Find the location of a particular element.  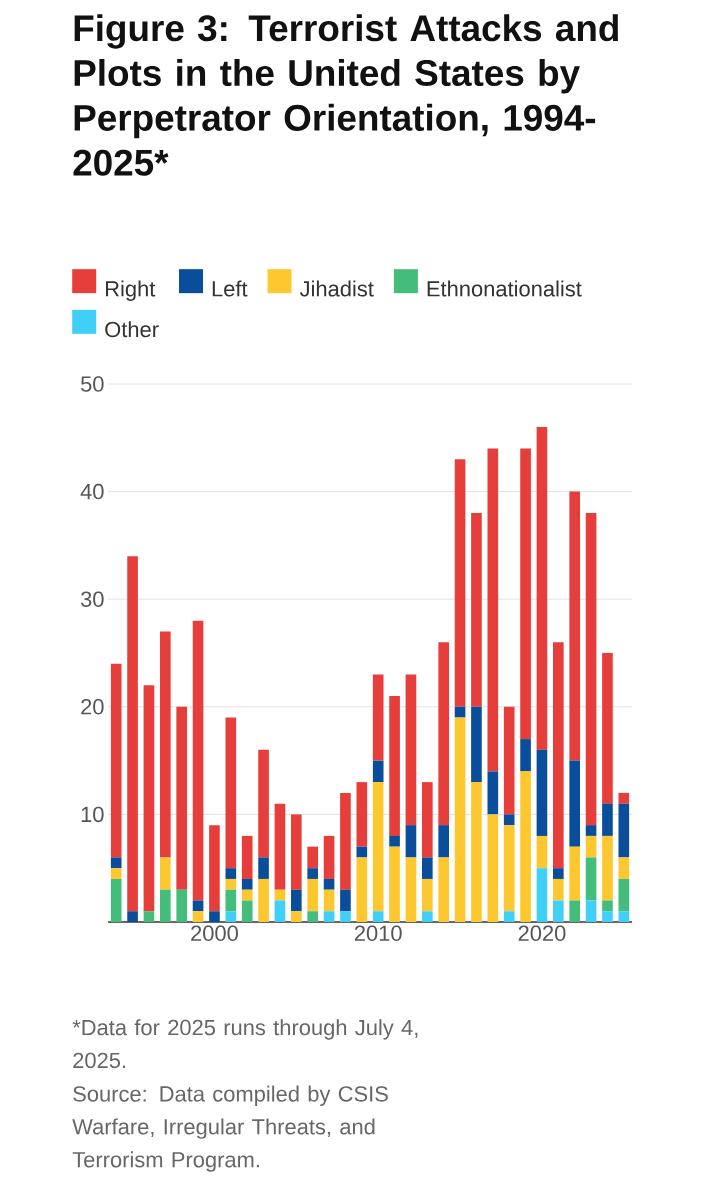

x-tick-label: 2000 is located at coordinates (214, 933).